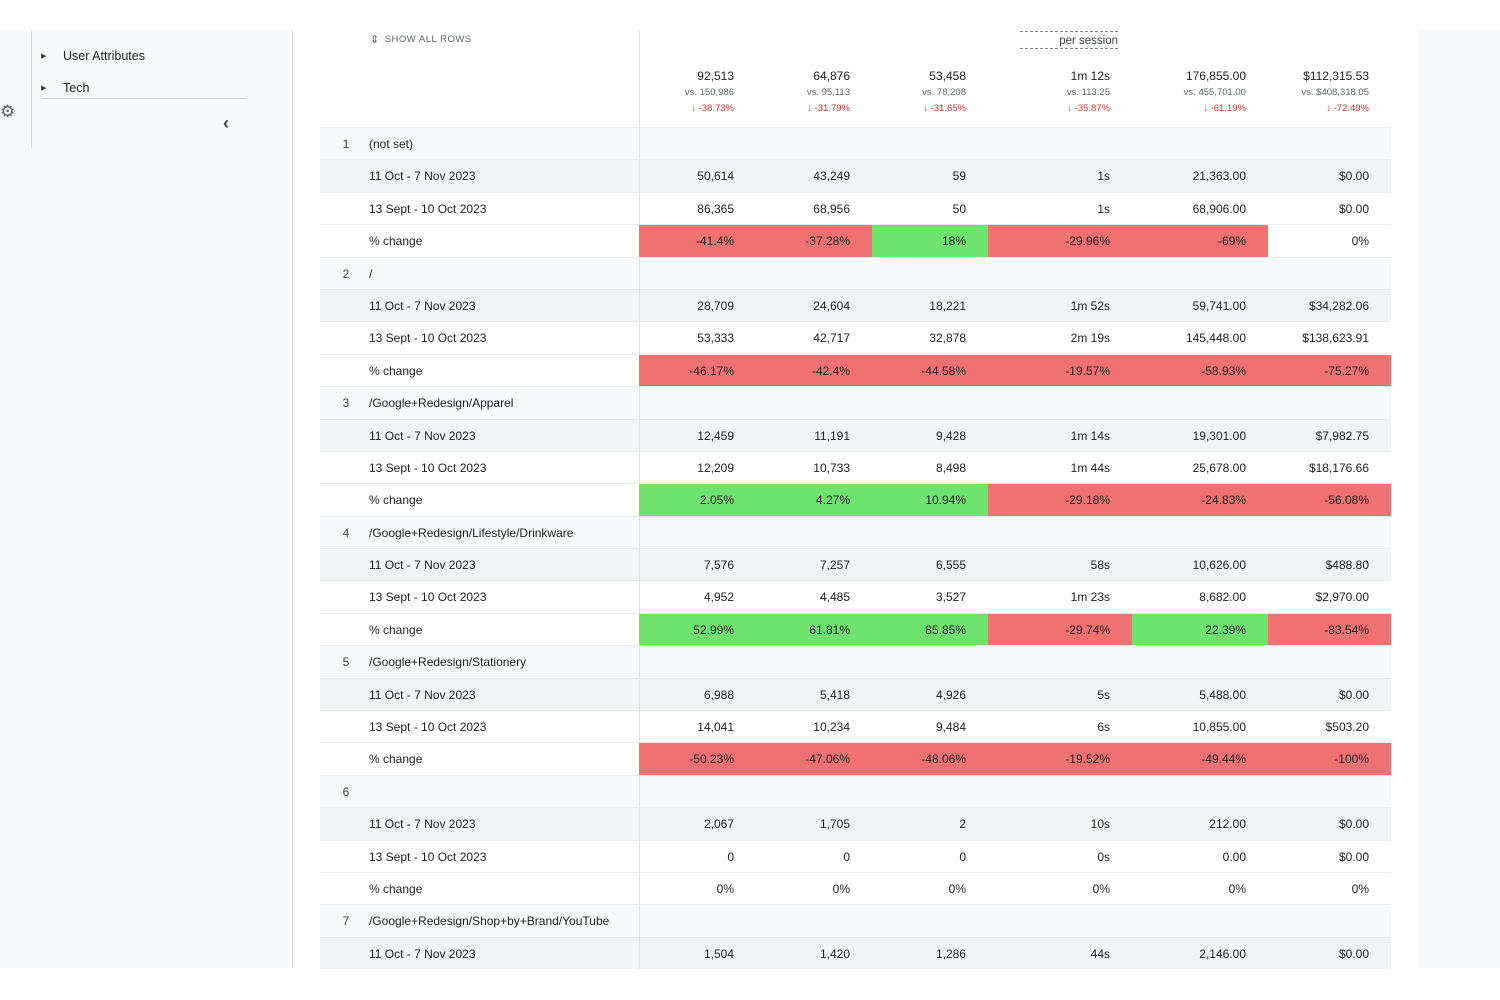  I want to click on metric-total-value: 64,876, so click(831, 76).